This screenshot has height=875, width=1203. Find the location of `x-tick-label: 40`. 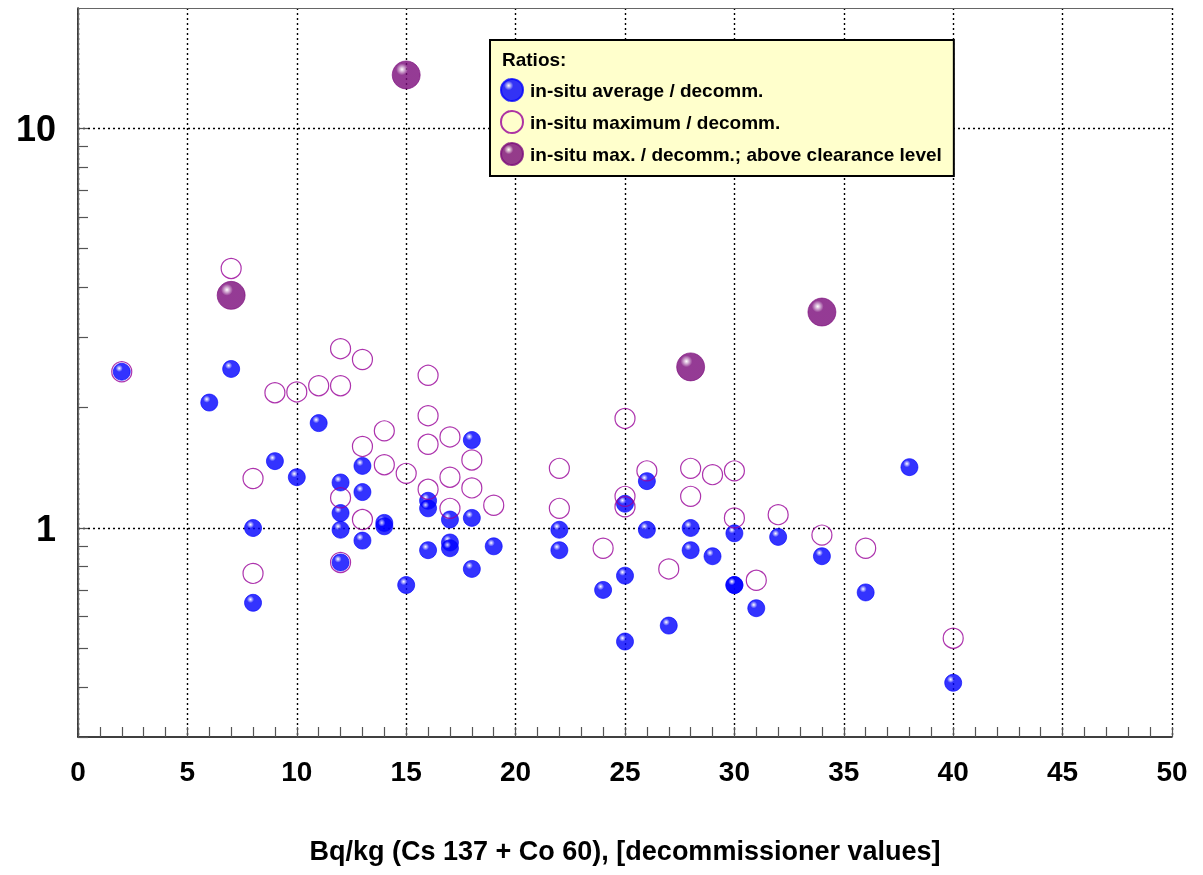

x-tick-label: 40 is located at coordinates (953, 771).